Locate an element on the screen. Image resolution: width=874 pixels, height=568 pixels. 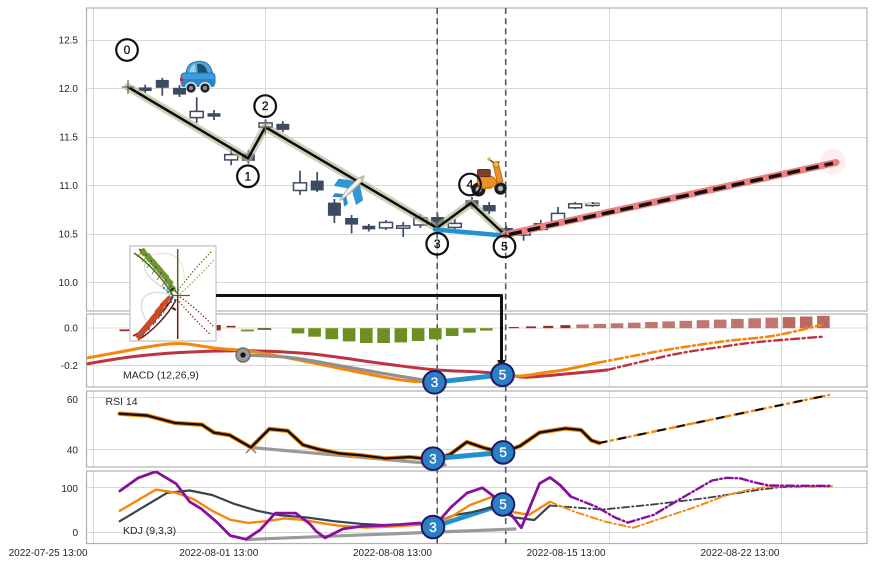
svg-text: 0.0 is located at coordinates (71, 329).